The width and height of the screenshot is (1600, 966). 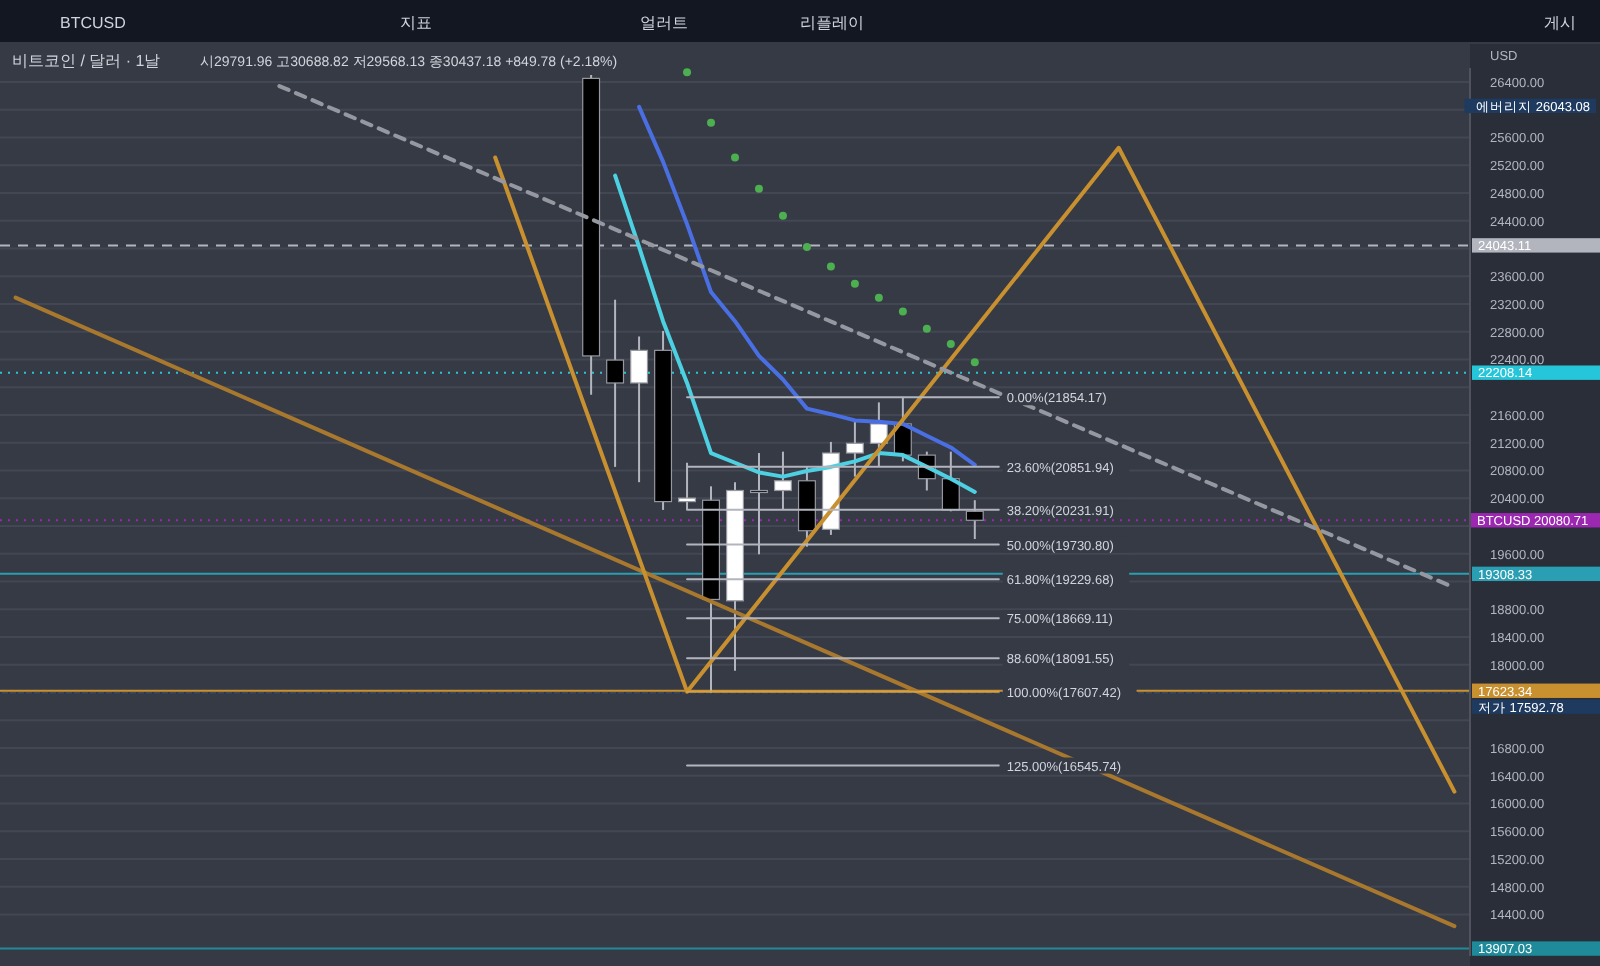 What do you see at coordinates (832, 23) in the screenshot?
I see `text: 리플레이` at bounding box center [832, 23].